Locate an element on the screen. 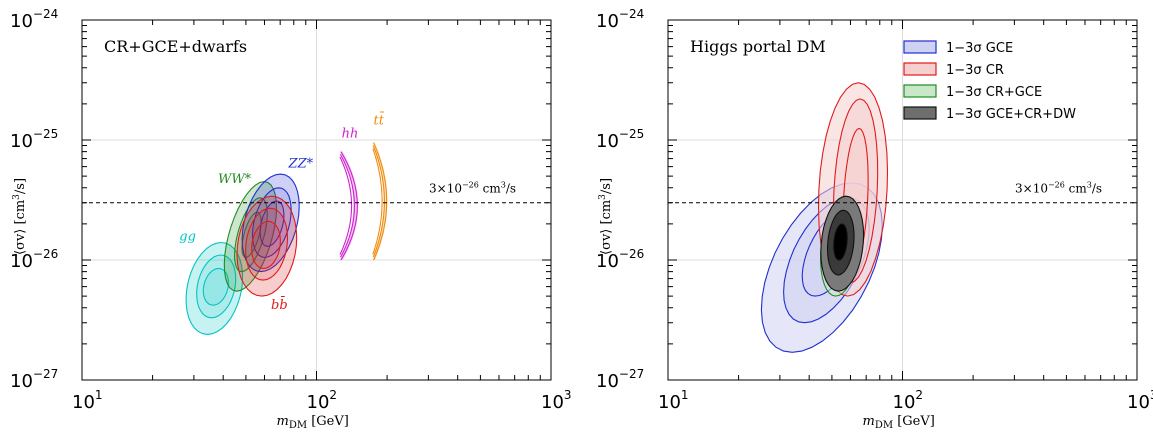 The image size is (1153, 432). channel-label-zz: ZZ* is located at coordinates (301, 163).